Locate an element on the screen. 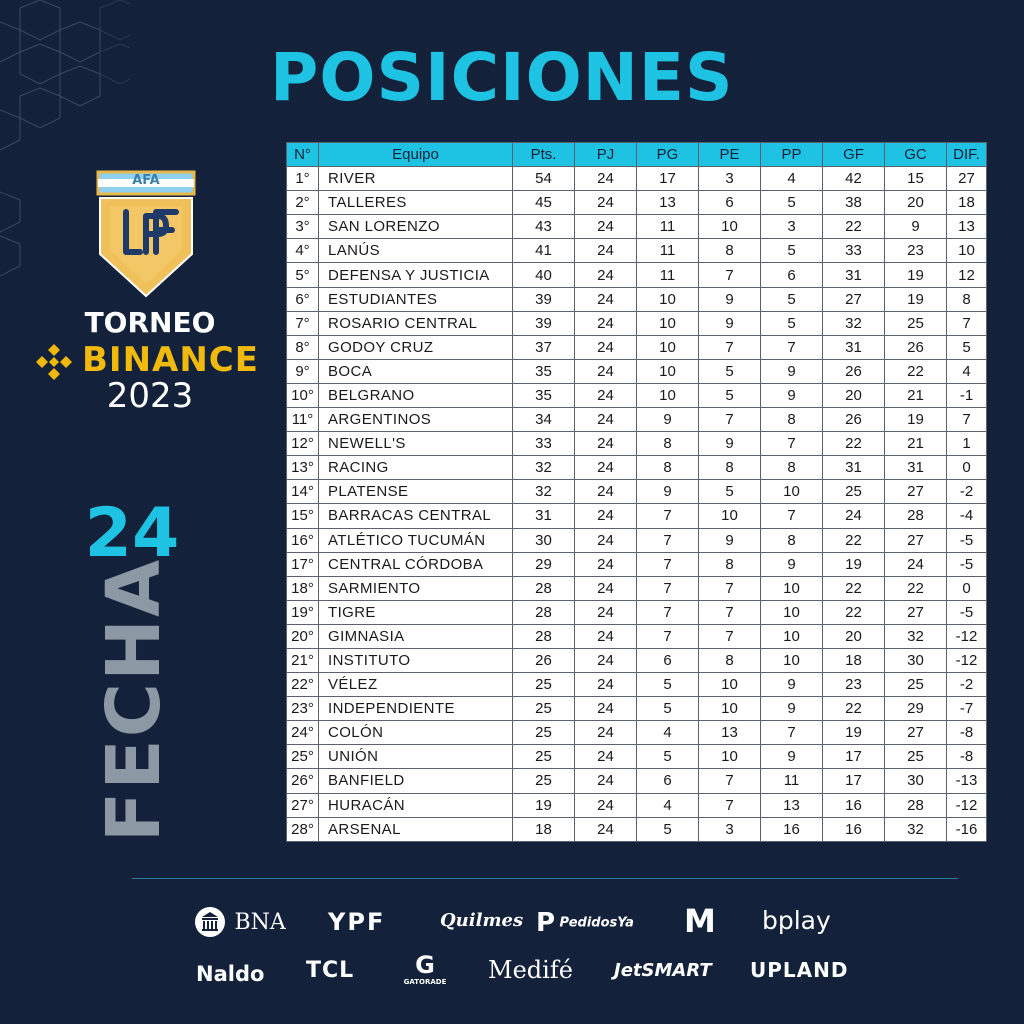 The width and height of the screenshot is (1024, 1024). cell-goals-for: 19 is located at coordinates (853, 733).